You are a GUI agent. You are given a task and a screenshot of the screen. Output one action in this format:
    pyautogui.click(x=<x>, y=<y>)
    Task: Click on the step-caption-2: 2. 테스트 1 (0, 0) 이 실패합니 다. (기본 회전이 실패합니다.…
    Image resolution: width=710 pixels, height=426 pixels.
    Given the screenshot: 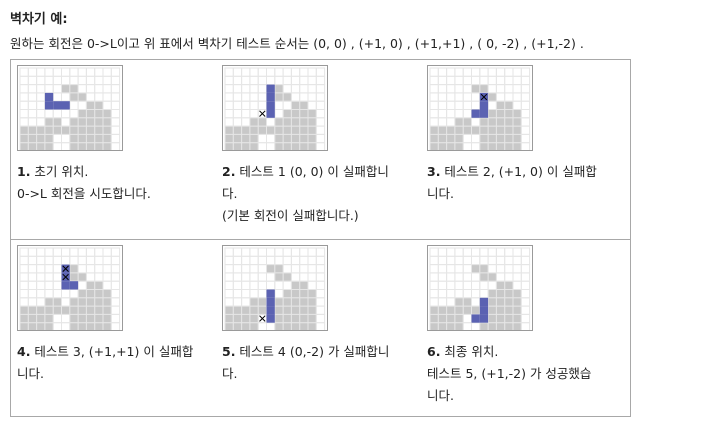 What is the action you would take?
    pyautogui.click(x=320, y=194)
    